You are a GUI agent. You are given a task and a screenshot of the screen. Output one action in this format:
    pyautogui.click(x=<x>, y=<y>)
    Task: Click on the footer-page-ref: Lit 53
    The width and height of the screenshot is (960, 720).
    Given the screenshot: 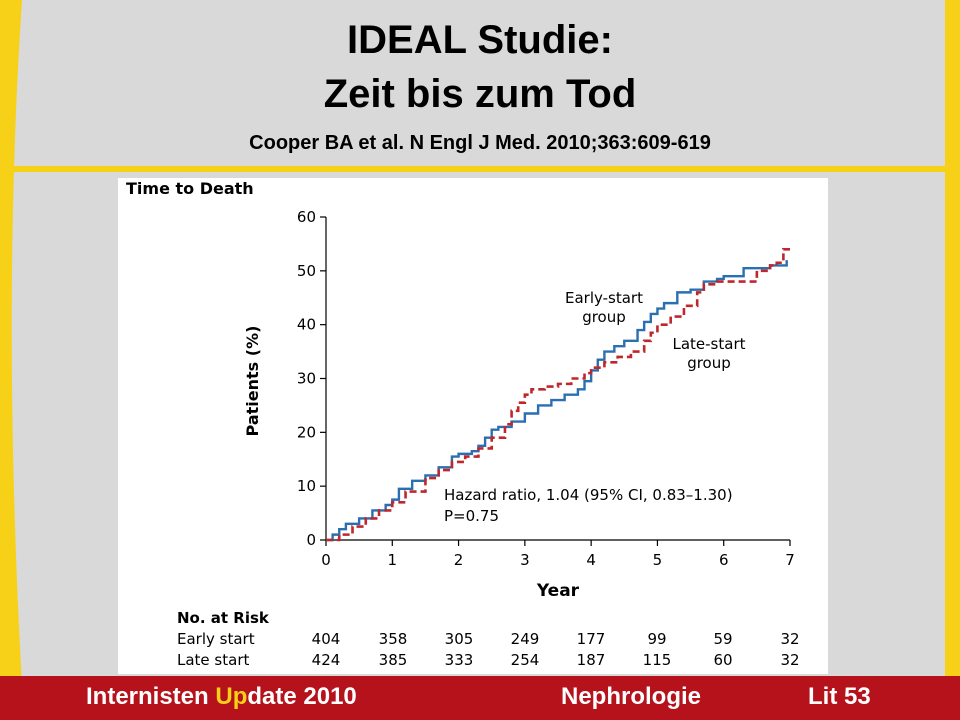 What is the action you would take?
    pyautogui.click(x=839, y=696)
    